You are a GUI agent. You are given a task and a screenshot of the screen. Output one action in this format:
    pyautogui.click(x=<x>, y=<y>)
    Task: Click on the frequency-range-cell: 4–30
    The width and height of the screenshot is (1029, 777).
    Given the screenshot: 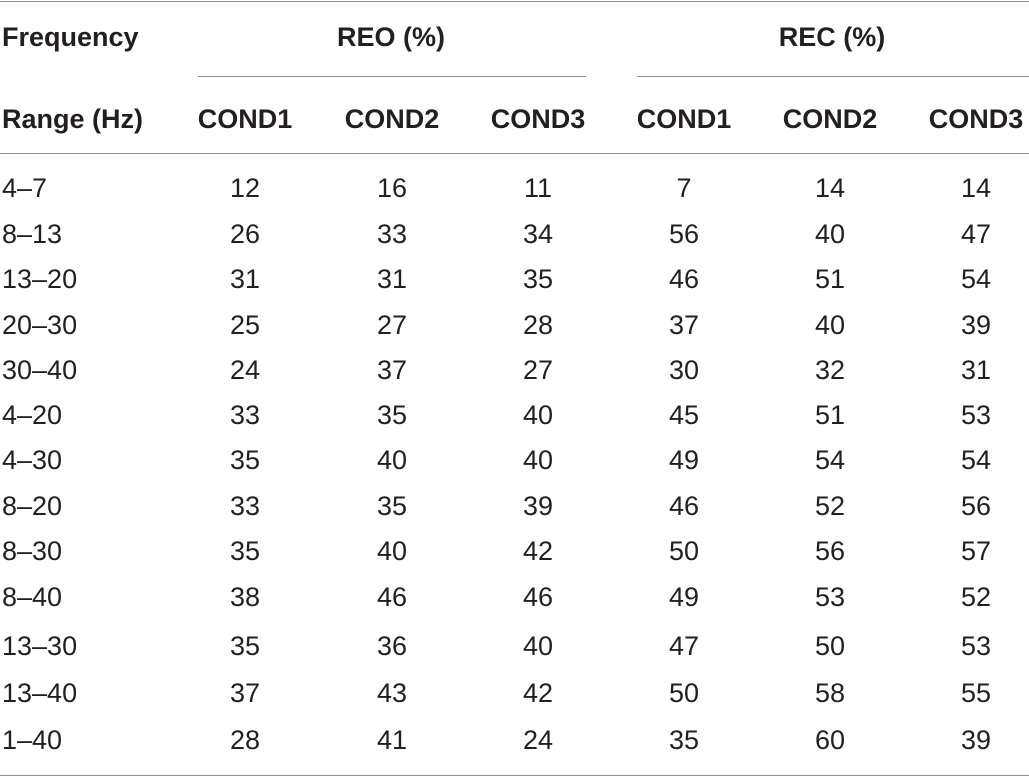 What is the action you would take?
    pyautogui.click(x=32, y=460)
    